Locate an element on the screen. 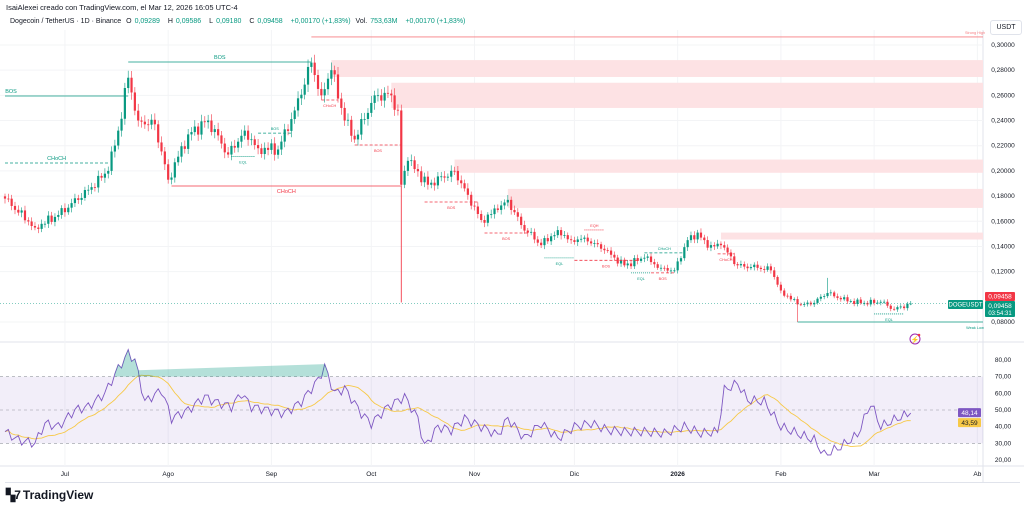 Image resolution: width=1024 pixels, height=512 pixels. rsi-axis-label: 40,00 is located at coordinates (1003, 427).